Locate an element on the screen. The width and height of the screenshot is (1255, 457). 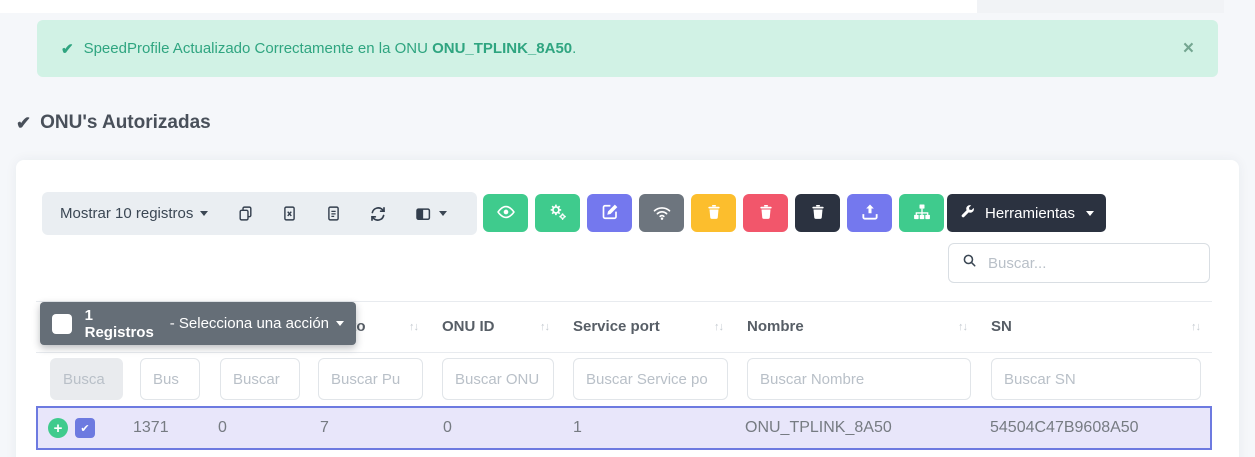
wrench-icon is located at coordinates (967, 213).